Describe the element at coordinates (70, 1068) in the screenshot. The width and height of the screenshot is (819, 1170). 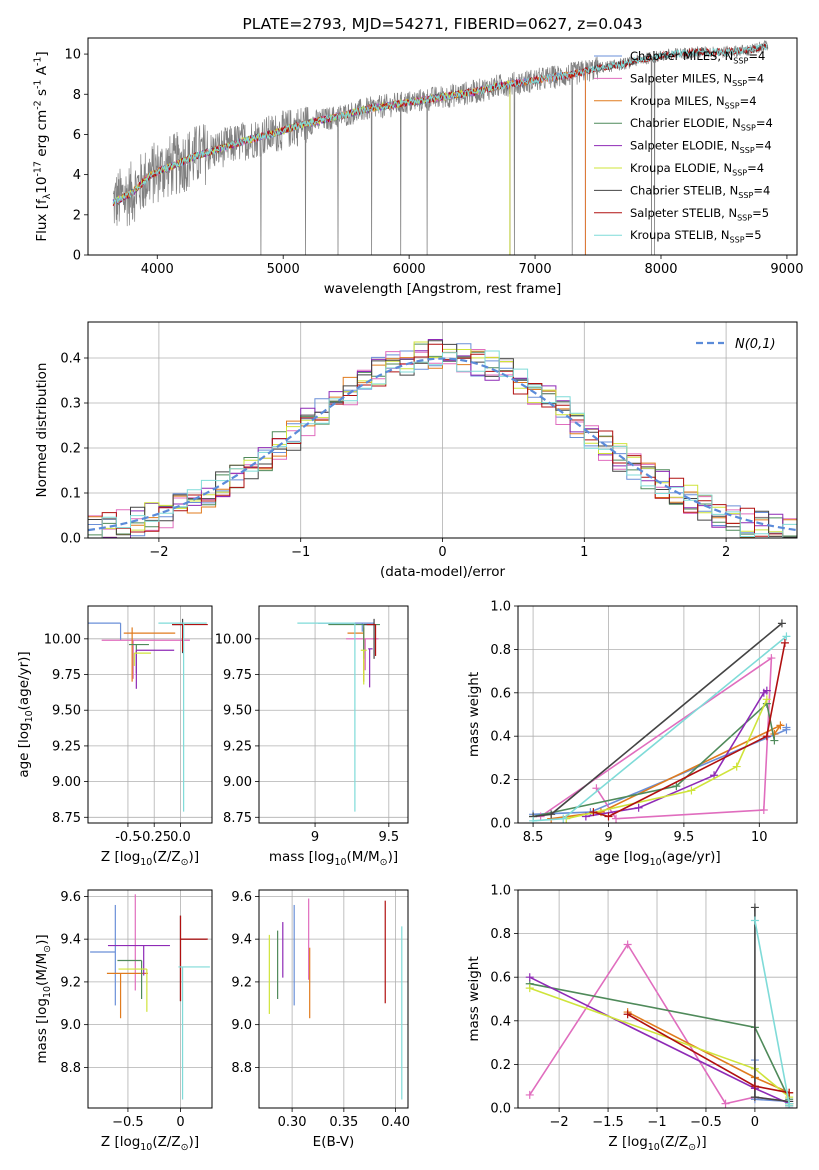
I see `y-tick-label: 8.8` at that location.